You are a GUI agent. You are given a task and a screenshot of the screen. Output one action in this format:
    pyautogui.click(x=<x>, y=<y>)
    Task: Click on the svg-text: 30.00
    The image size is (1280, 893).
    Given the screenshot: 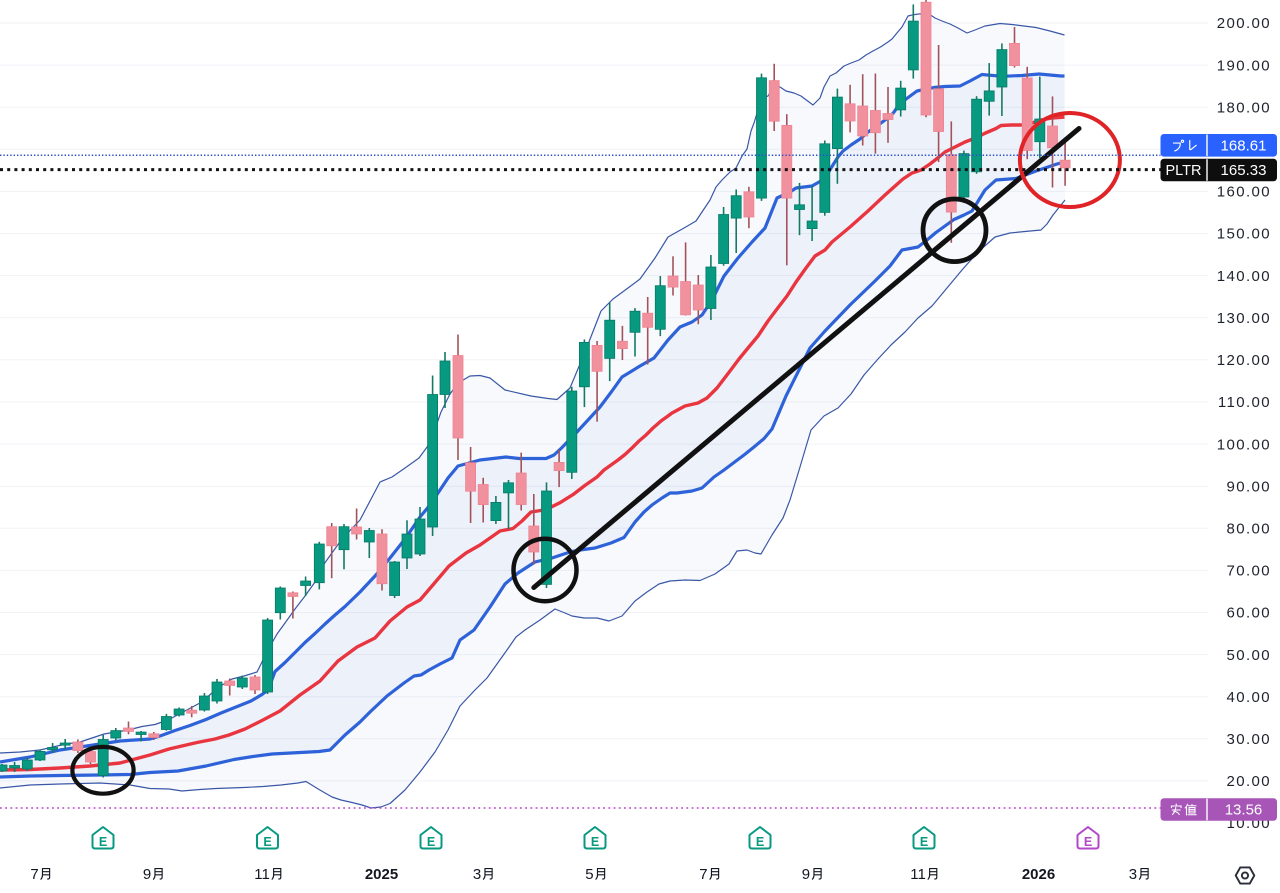 What is the action you would take?
    pyautogui.click(x=1248, y=739)
    